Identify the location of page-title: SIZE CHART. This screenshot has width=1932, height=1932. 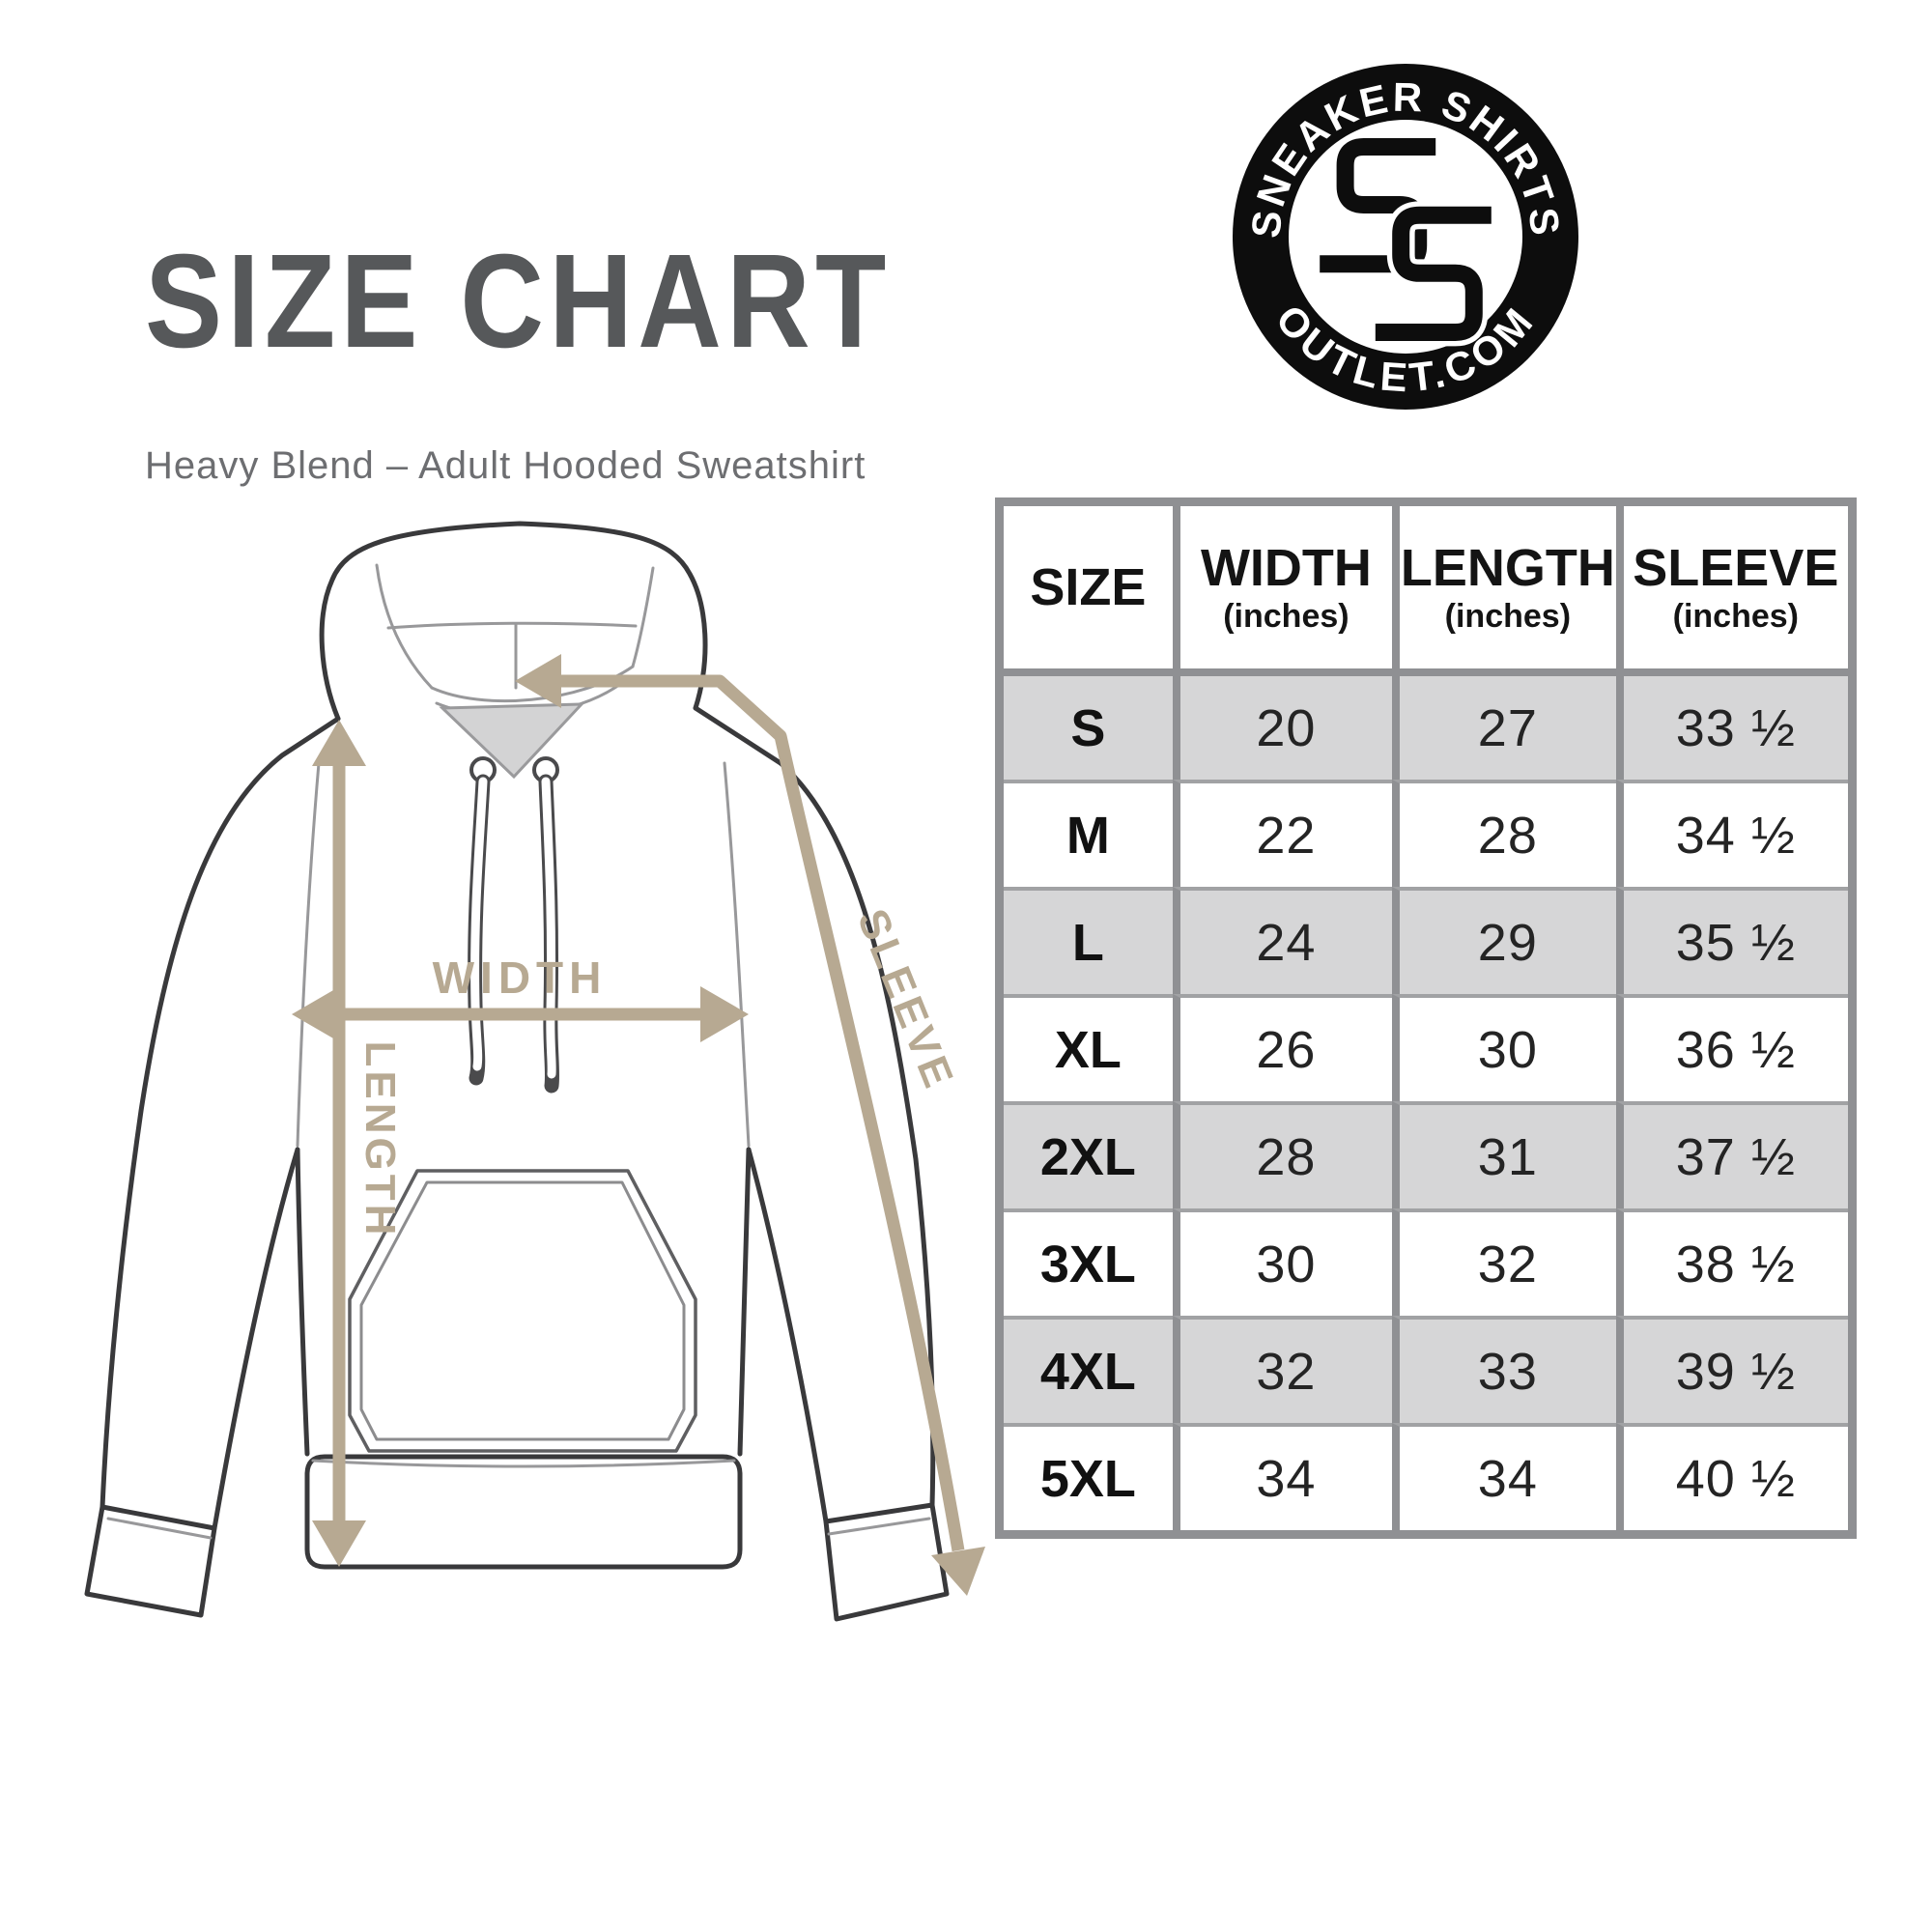
(518, 301).